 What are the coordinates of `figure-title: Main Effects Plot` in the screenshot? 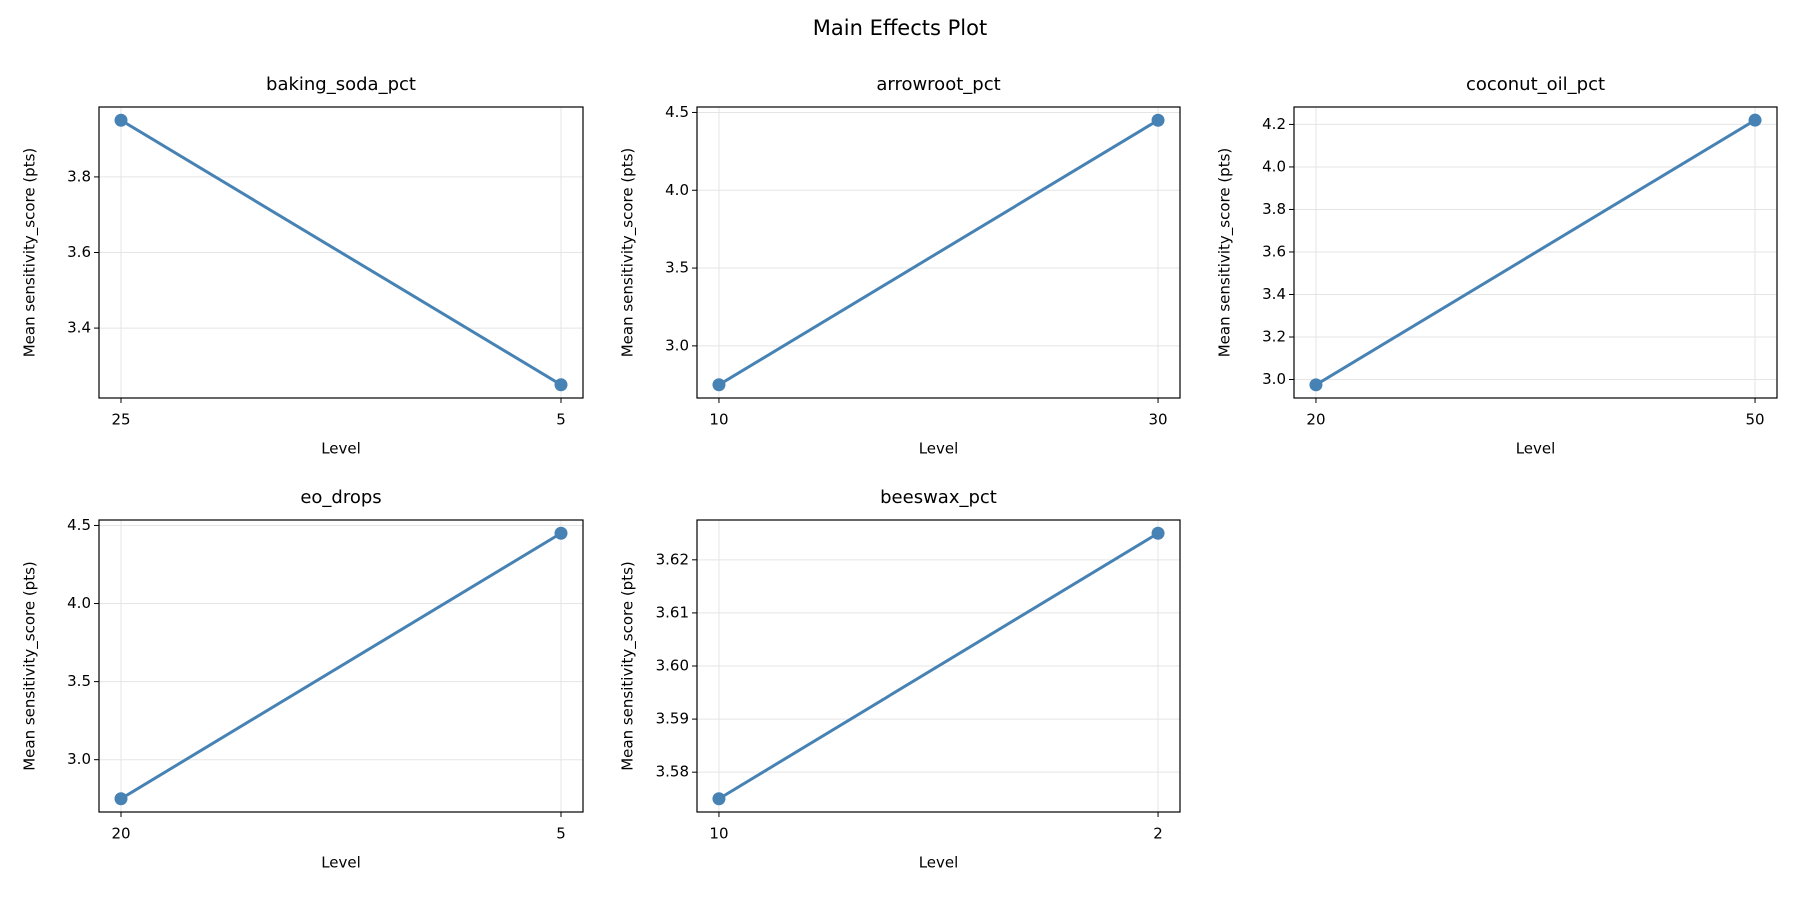 It's located at (900, 28).